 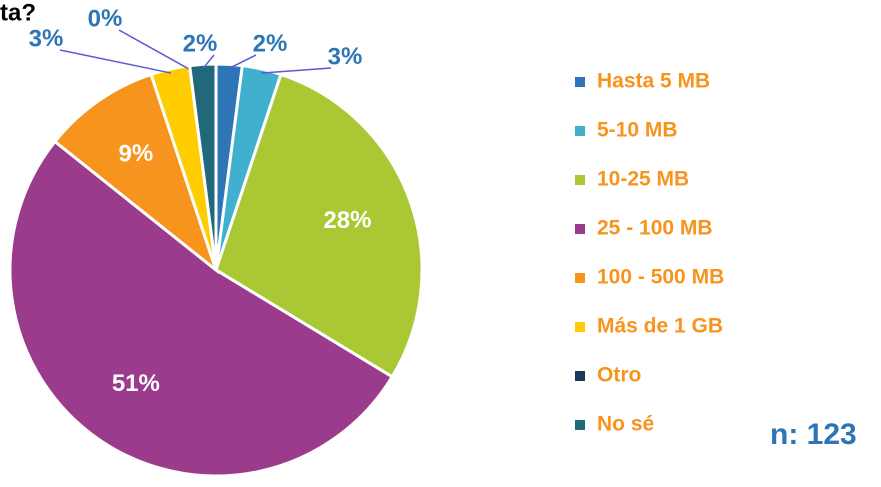 What do you see at coordinates (18, 13) in the screenshot?
I see `chart-title: ta?` at bounding box center [18, 13].